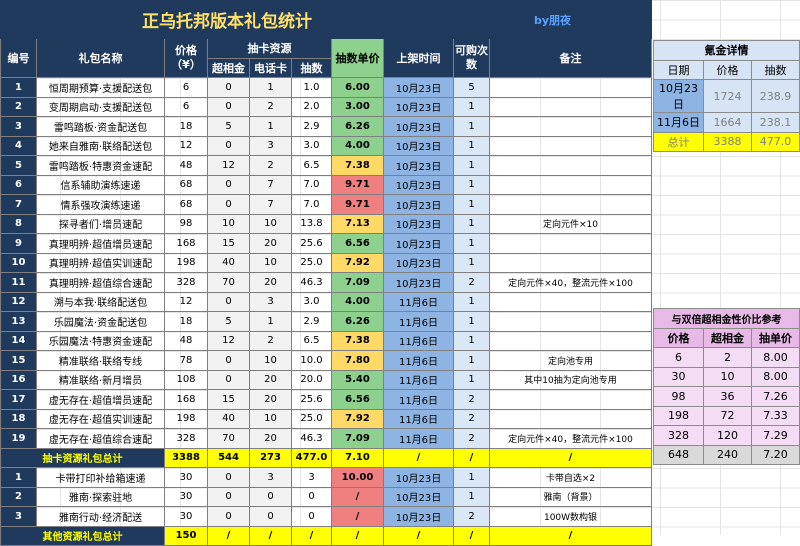 The width and height of the screenshot is (800, 546). Describe the element at coordinates (311, 477) in the screenshot. I see `pack-draws: 3` at that location.